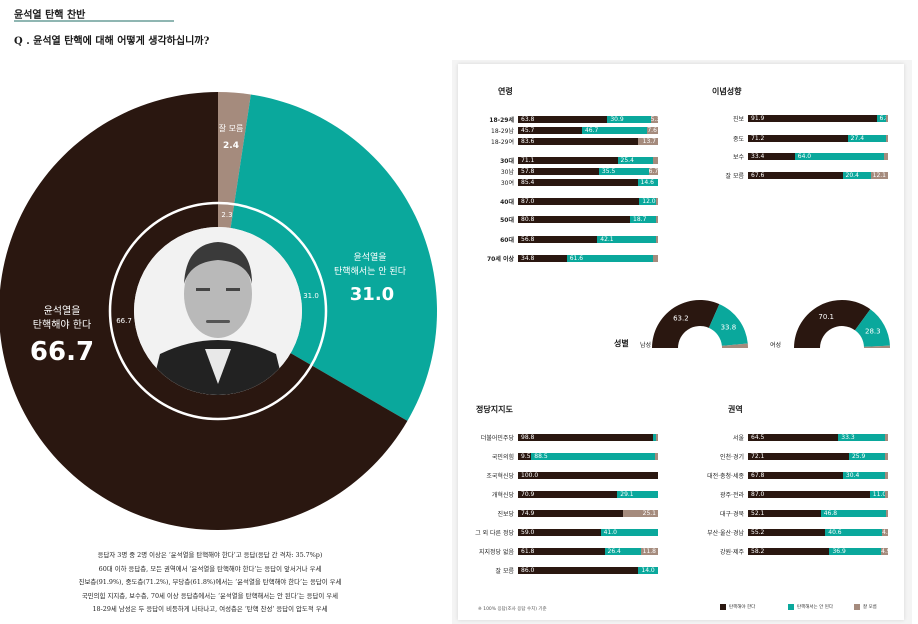 This screenshot has height=624, width=918. I want to click on region-bar-segment: 4.9, so click(884, 551).